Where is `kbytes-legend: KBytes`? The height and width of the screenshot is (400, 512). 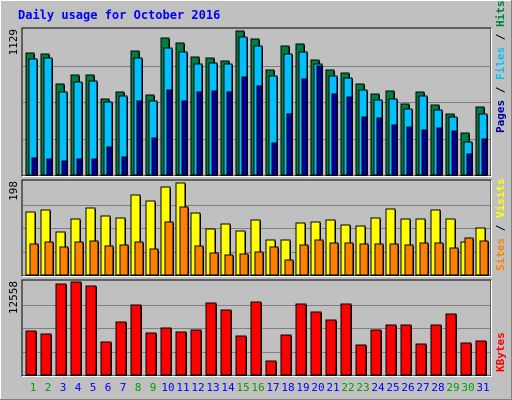
kbytes-legend: KBytes is located at coordinates (500, 352).